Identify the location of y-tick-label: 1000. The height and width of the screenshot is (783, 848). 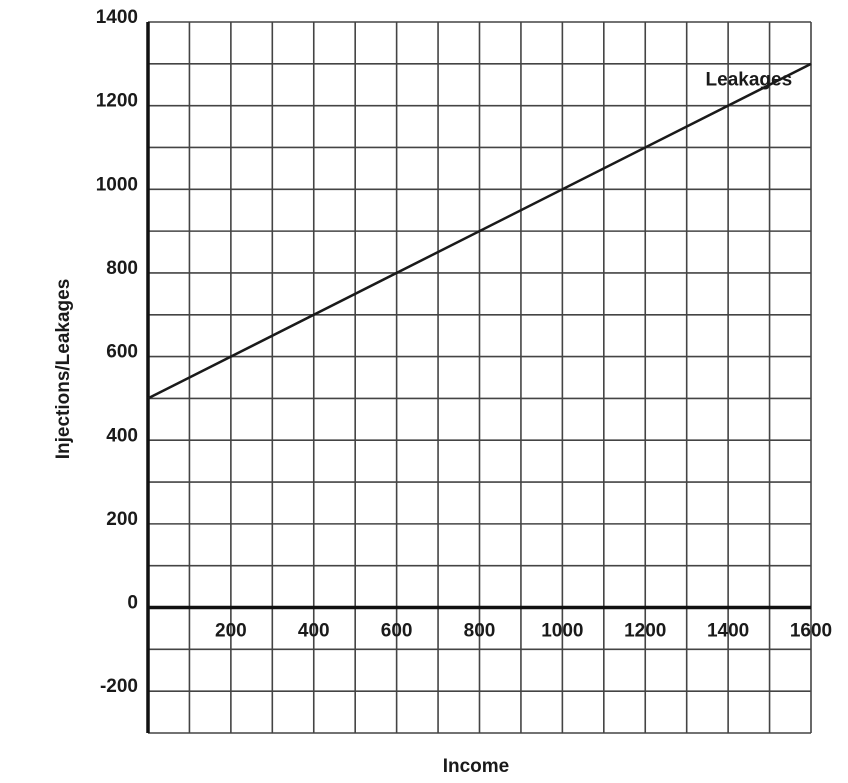
(117, 184).